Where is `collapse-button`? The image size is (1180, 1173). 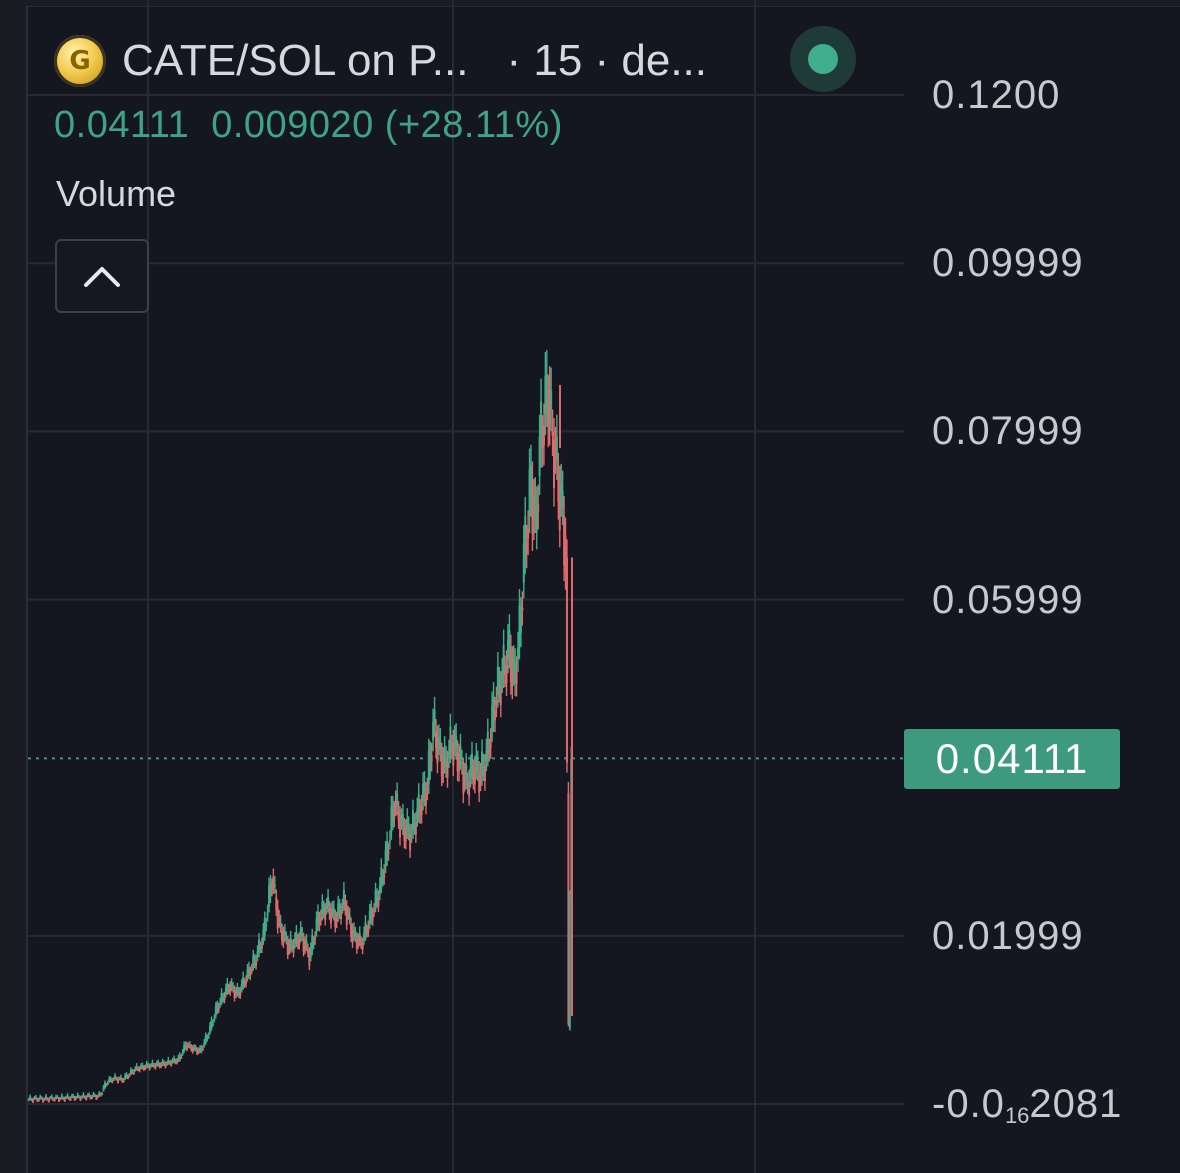 collapse-button is located at coordinates (102, 276).